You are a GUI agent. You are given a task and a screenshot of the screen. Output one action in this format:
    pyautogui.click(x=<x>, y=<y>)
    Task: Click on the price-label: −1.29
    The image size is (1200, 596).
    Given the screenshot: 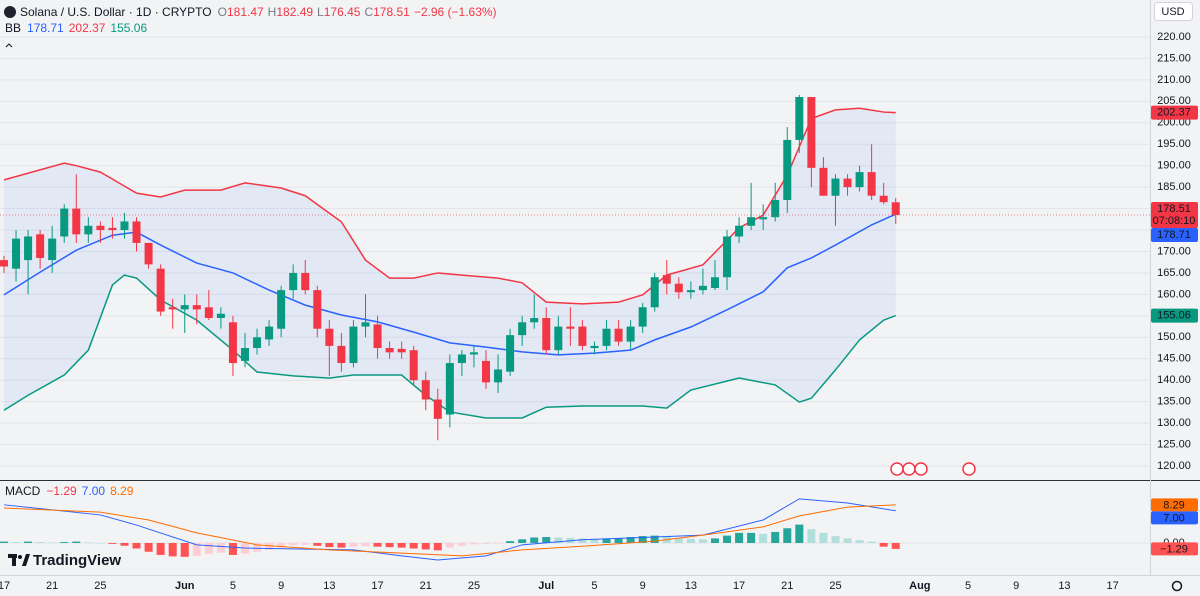 What is the action you would take?
    pyautogui.click(x=1174, y=549)
    